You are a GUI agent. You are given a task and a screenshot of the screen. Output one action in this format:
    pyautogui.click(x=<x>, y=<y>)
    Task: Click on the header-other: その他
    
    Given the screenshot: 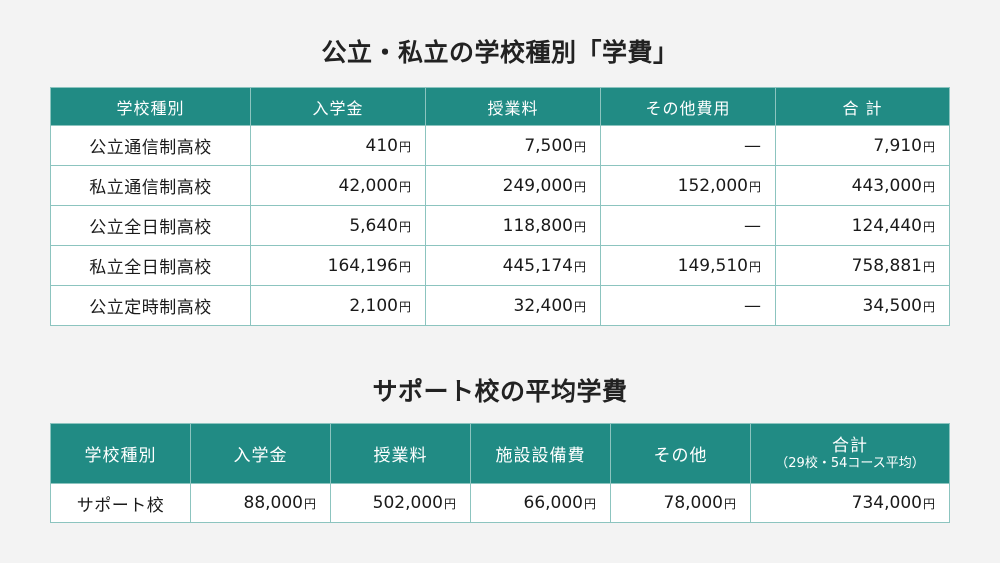 What is the action you would take?
    pyautogui.click(x=680, y=453)
    